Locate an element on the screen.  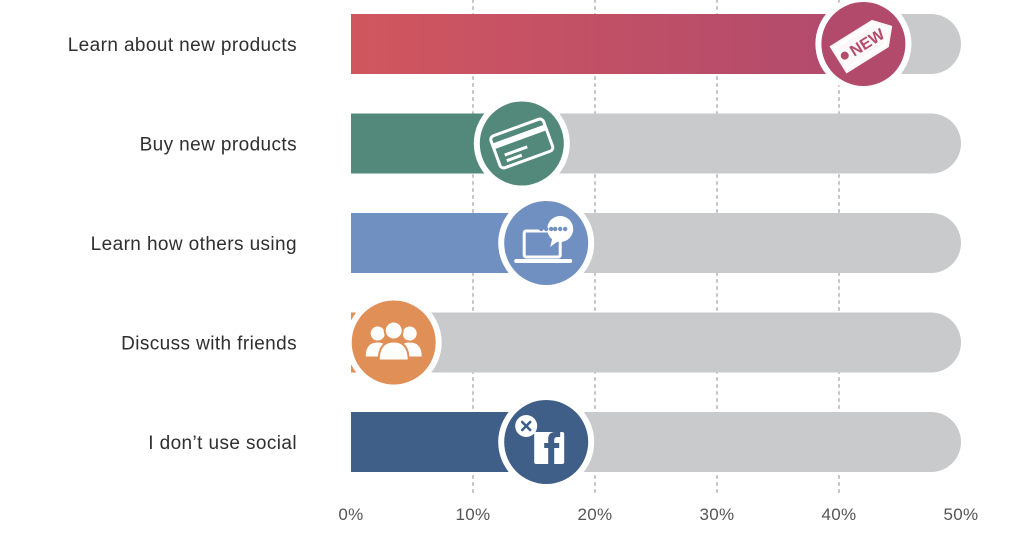
x-tick-label: 30% is located at coordinates (717, 514).